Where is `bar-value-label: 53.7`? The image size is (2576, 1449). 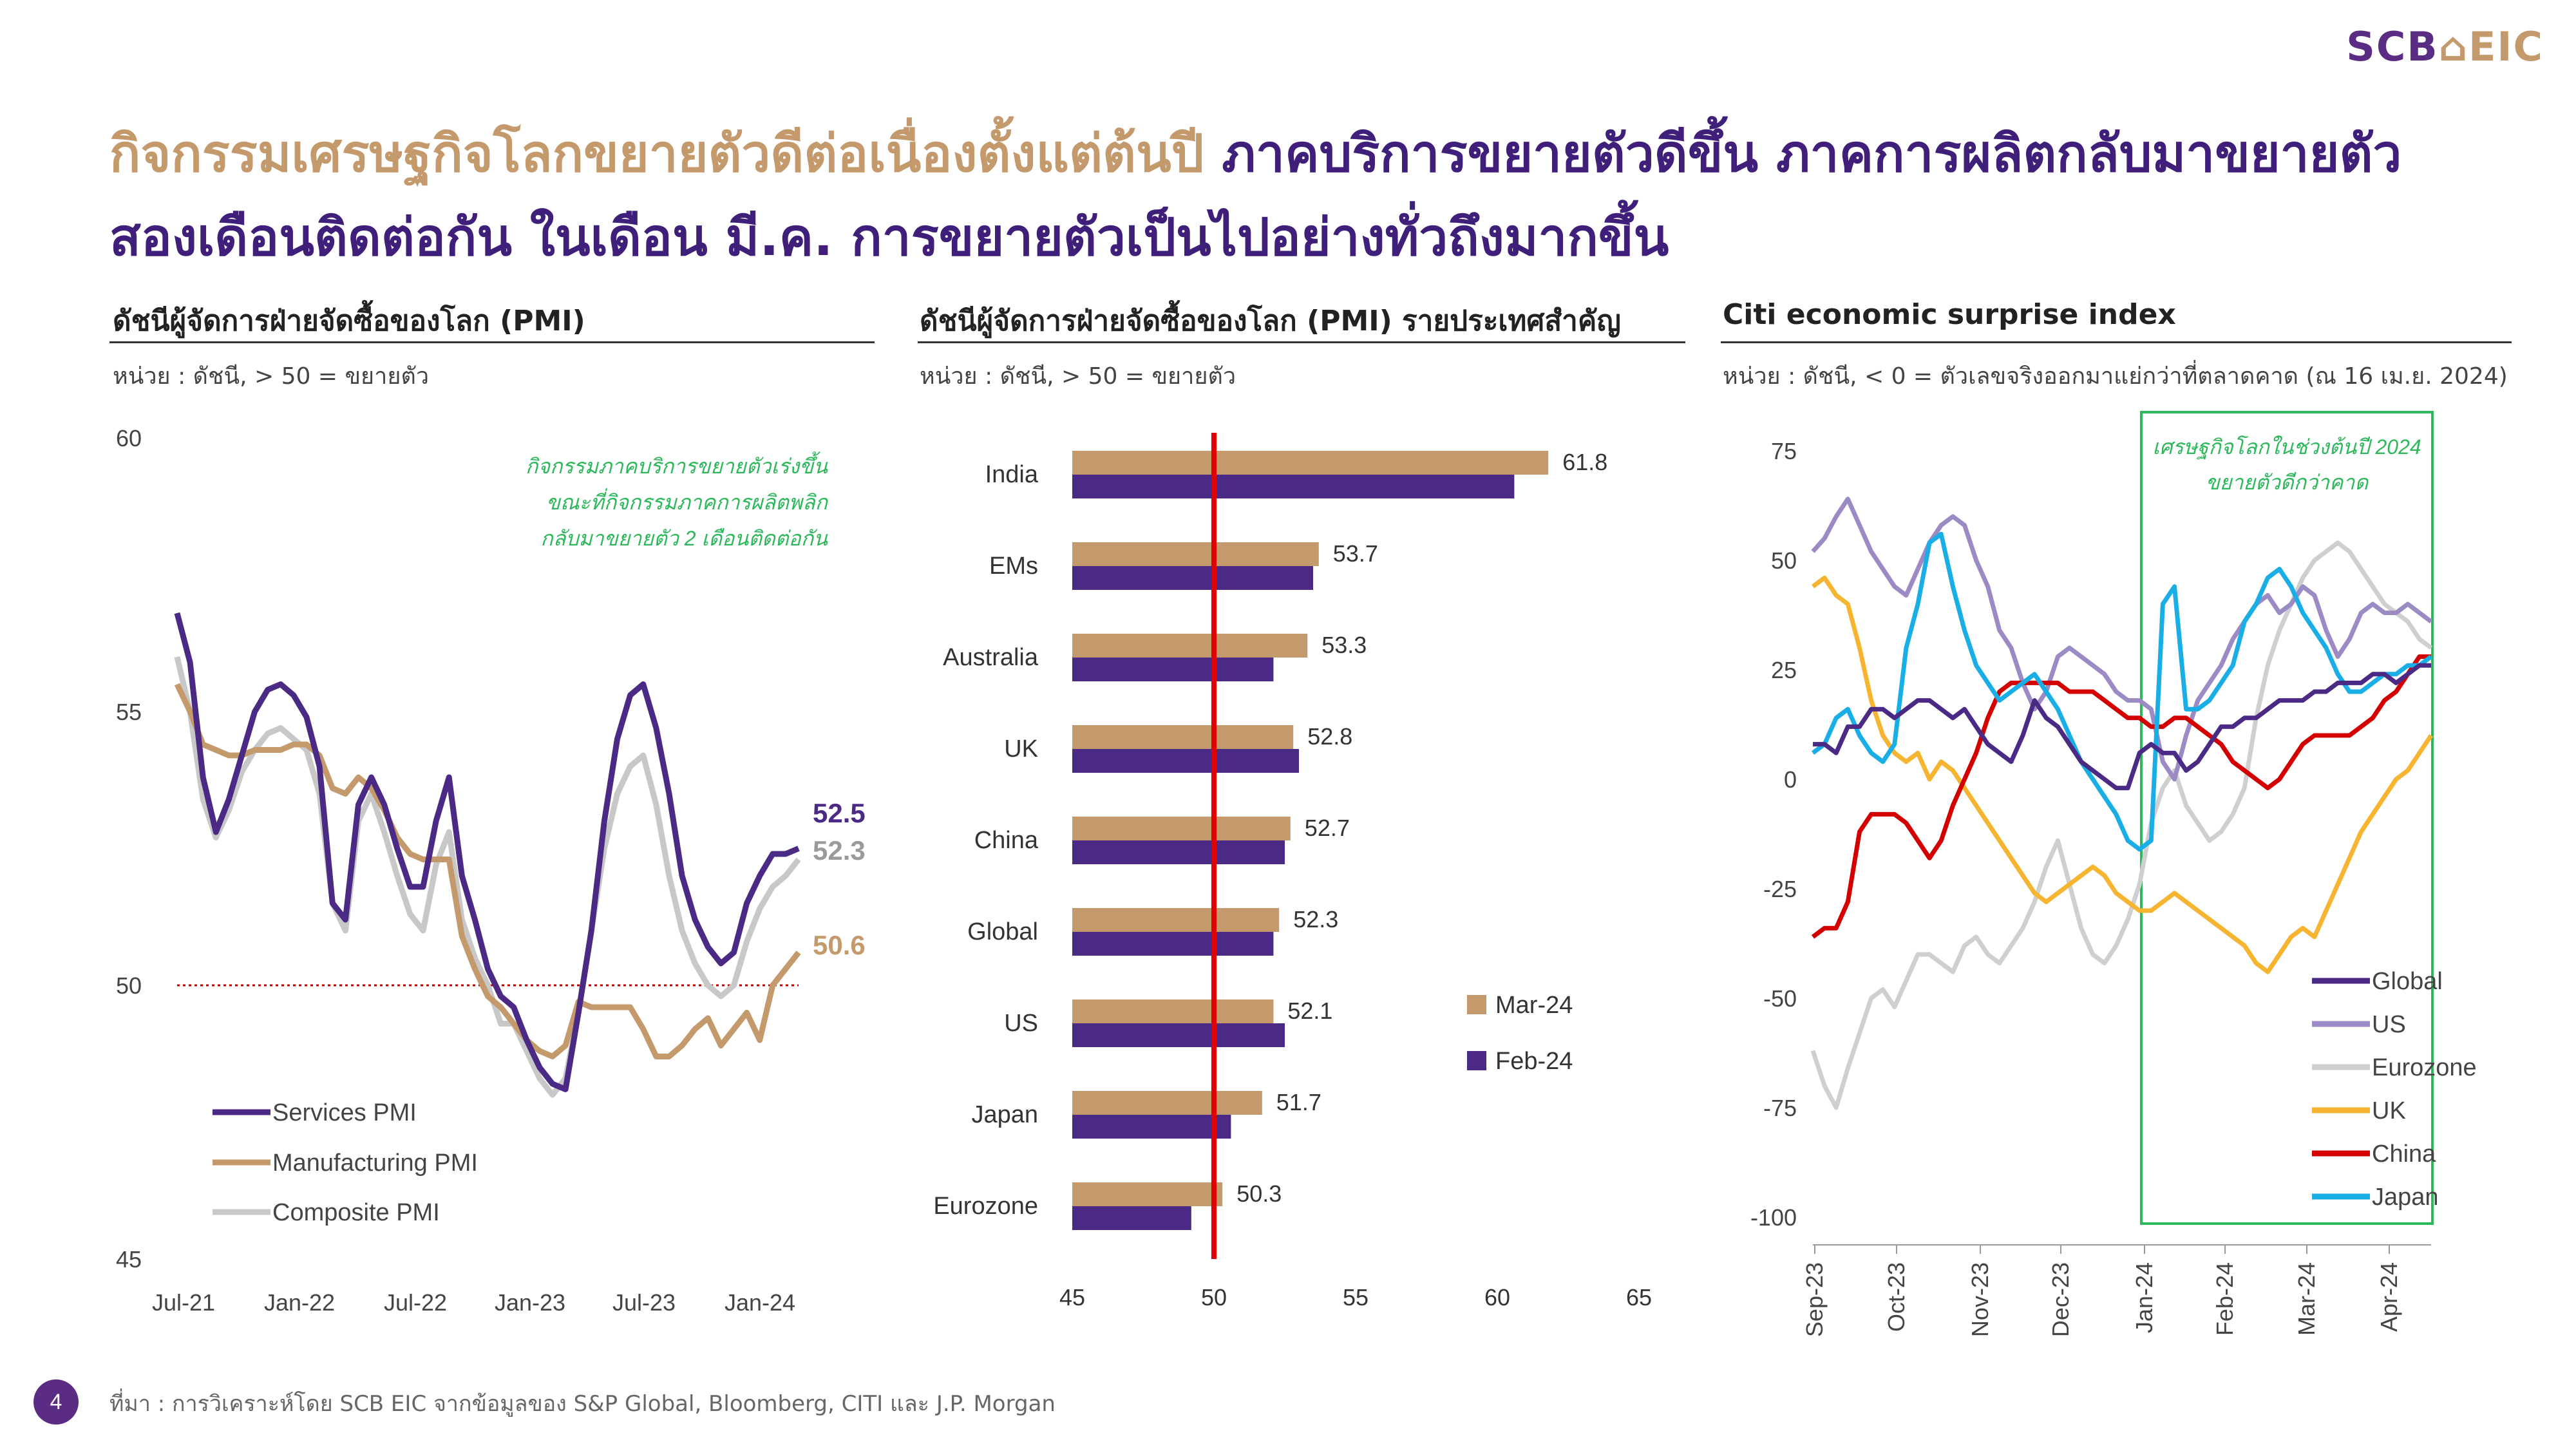 bar-value-label: 53.7 is located at coordinates (1355, 554).